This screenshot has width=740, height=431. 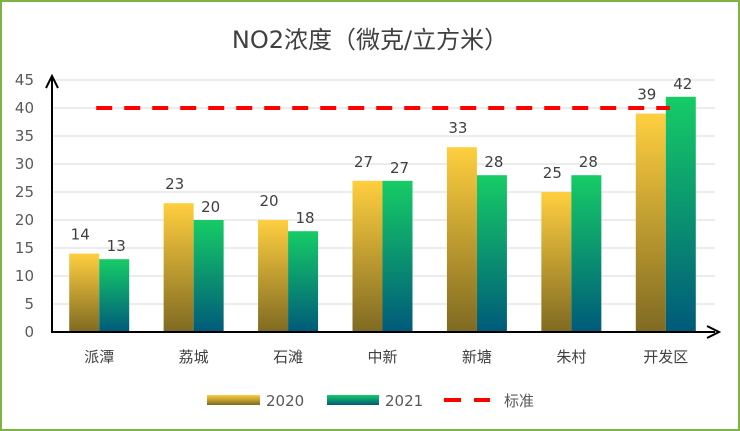 What do you see at coordinates (24, 220) in the screenshot?
I see `y-tick-label: 20` at bounding box center [24, 220].